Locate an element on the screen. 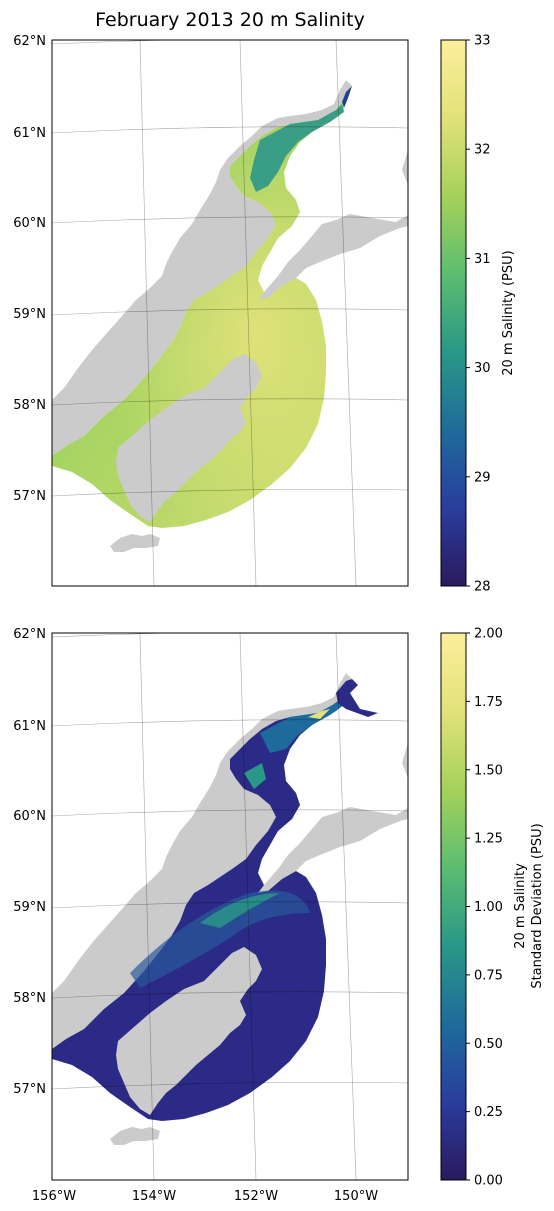 The height and width of the screenshot is (1211, 554). std-inlet-patch is located at coordinates (255, 776).